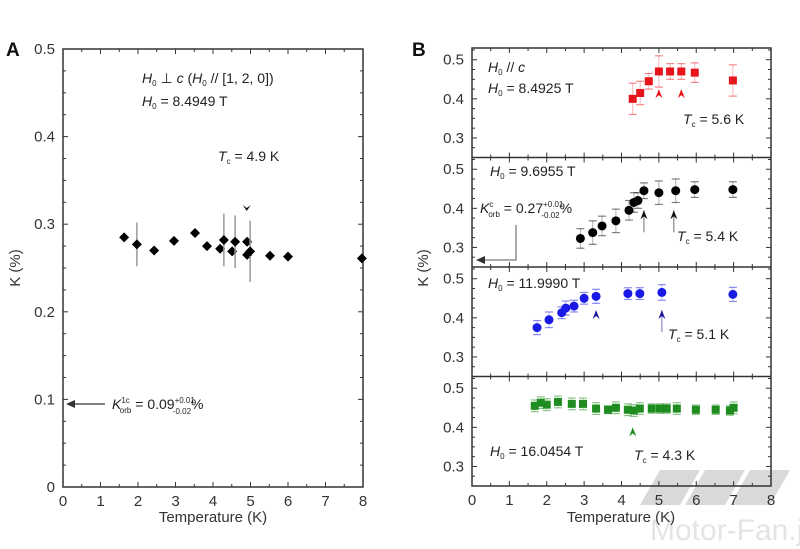 Image resolution: width=800 pixels, height=549 pixels. Describe the element at coordinates (621, 517) in the screenshot. I see `panel-b-x-axis-label: Temperature (K)` at that location.